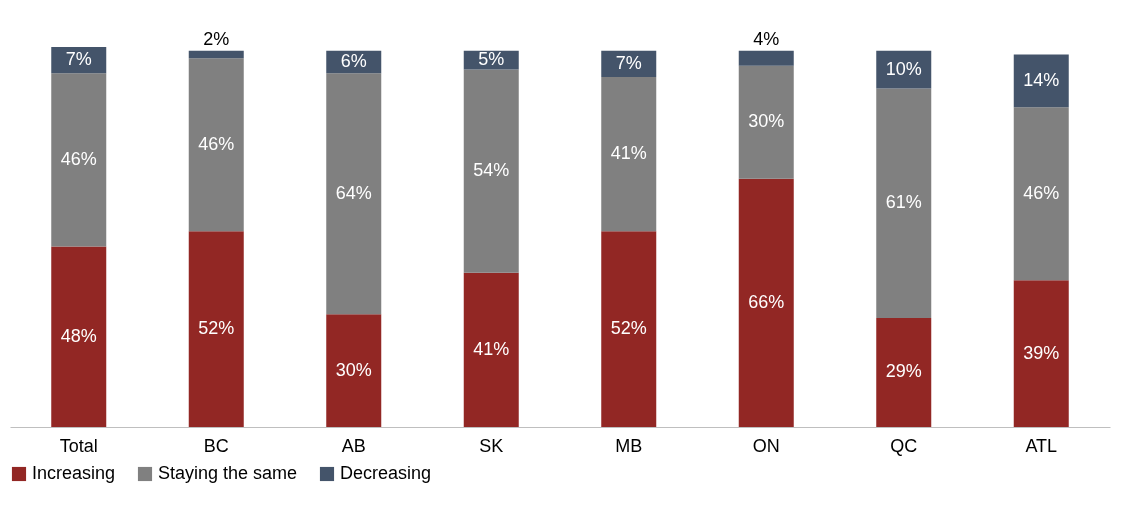 This screenshot has height=525, width=1136. I want to click on data-label: 2%, so click(216, 38).